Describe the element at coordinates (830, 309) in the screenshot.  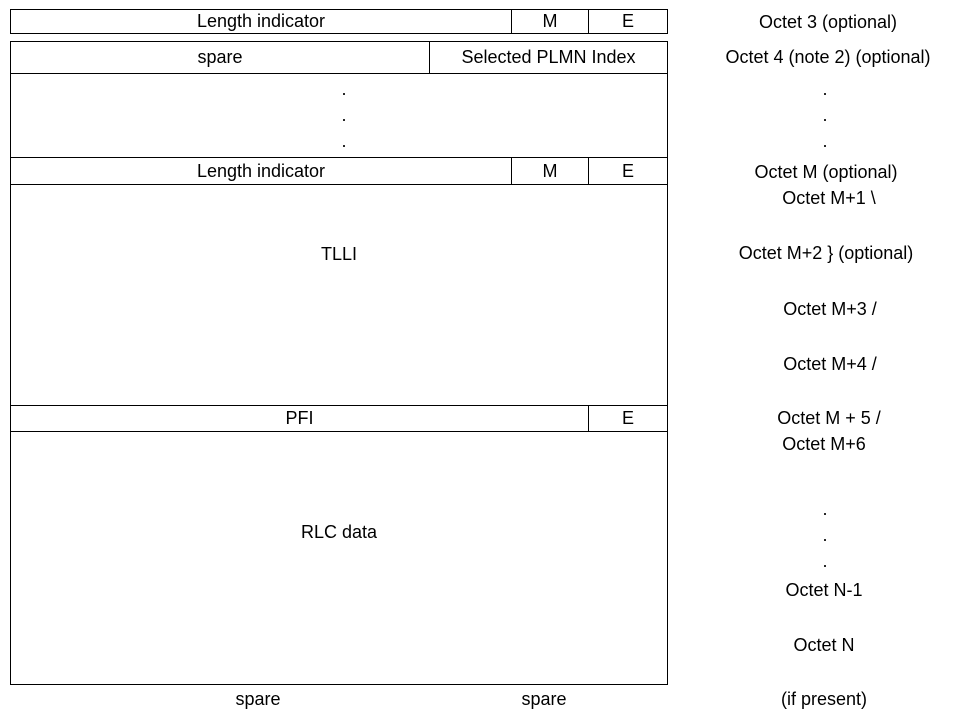
I see `octet-m3-label: Octet M+3 /` at that location.